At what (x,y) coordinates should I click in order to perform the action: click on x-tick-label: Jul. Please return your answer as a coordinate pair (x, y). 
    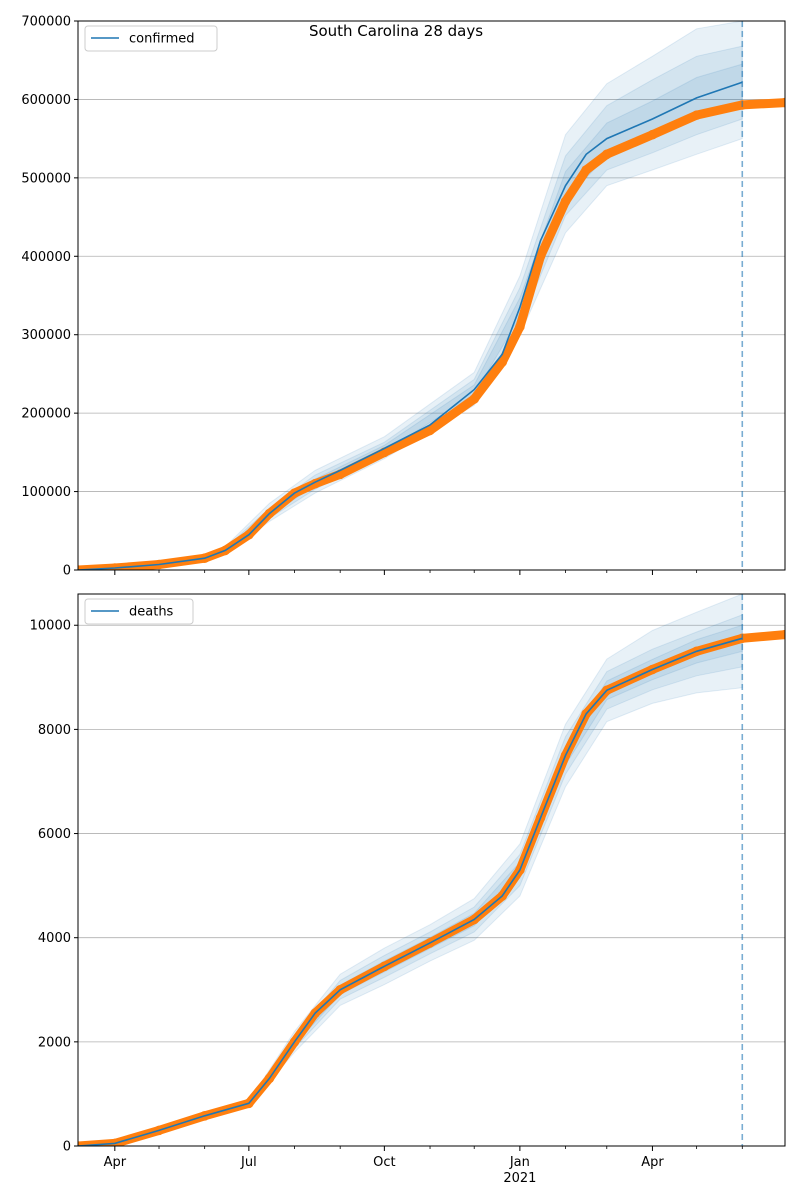
    Looking at the image, I should click on (248, 1162).